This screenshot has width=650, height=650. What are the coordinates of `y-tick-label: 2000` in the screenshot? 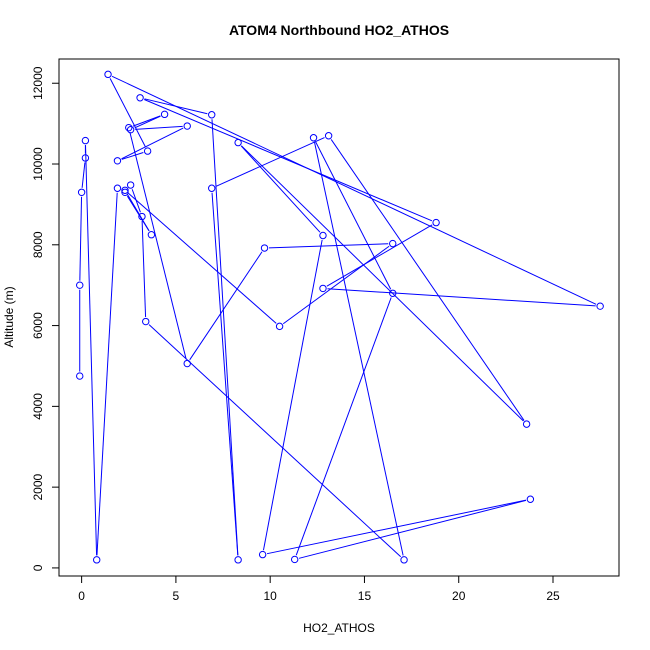 It's located at (38, 486).